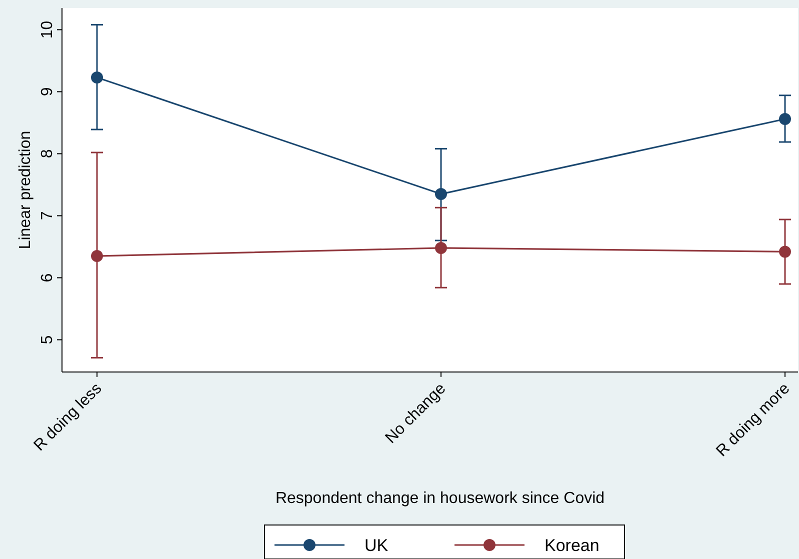 The height and width of the screenshot is (559, 799). Describe the element at coordinates (47, 153) in the screenshot. I see `y-tick-label: 8` at that location.